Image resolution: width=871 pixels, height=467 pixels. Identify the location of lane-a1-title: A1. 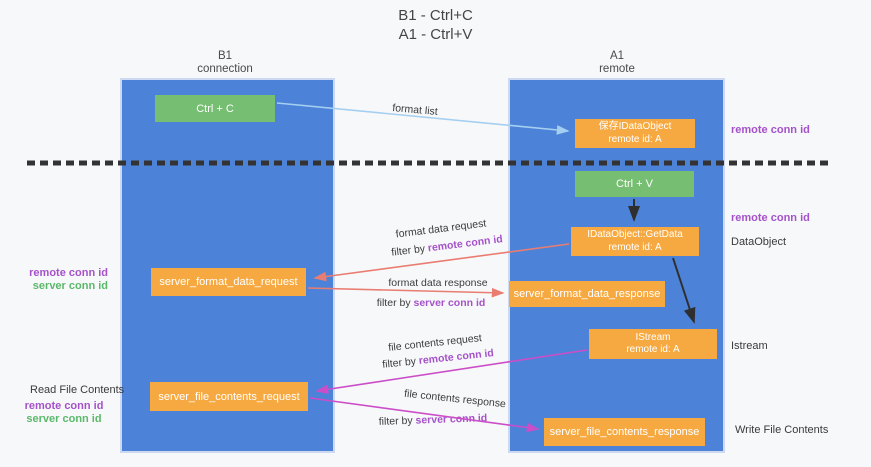
(617, 56).